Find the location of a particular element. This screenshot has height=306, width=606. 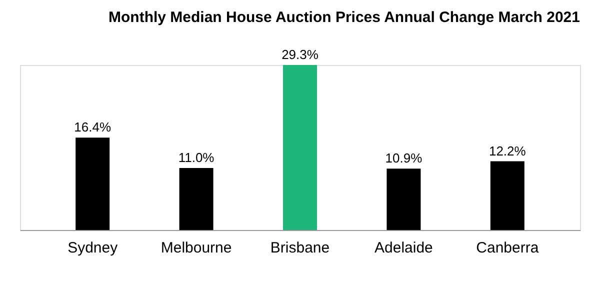

x-tick-label: Canberra is located at coordinates (508, 248).